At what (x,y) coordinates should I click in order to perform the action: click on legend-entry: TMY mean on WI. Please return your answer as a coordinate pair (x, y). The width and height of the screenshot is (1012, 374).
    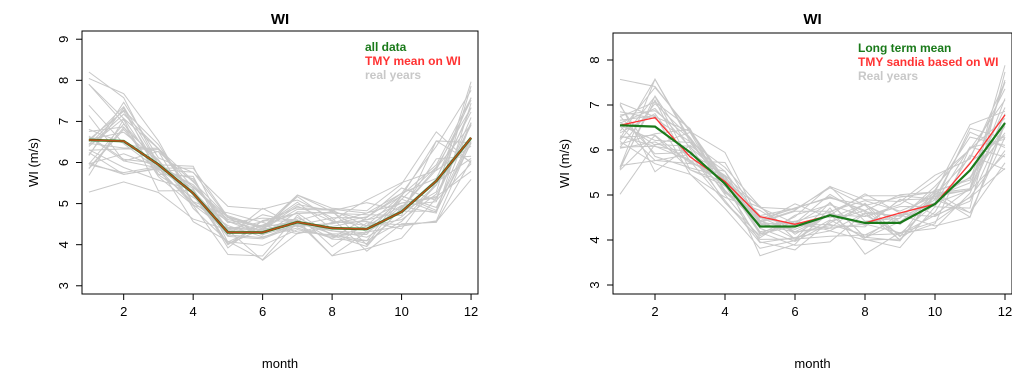
    Looking at the image, I should click on (413, 61).